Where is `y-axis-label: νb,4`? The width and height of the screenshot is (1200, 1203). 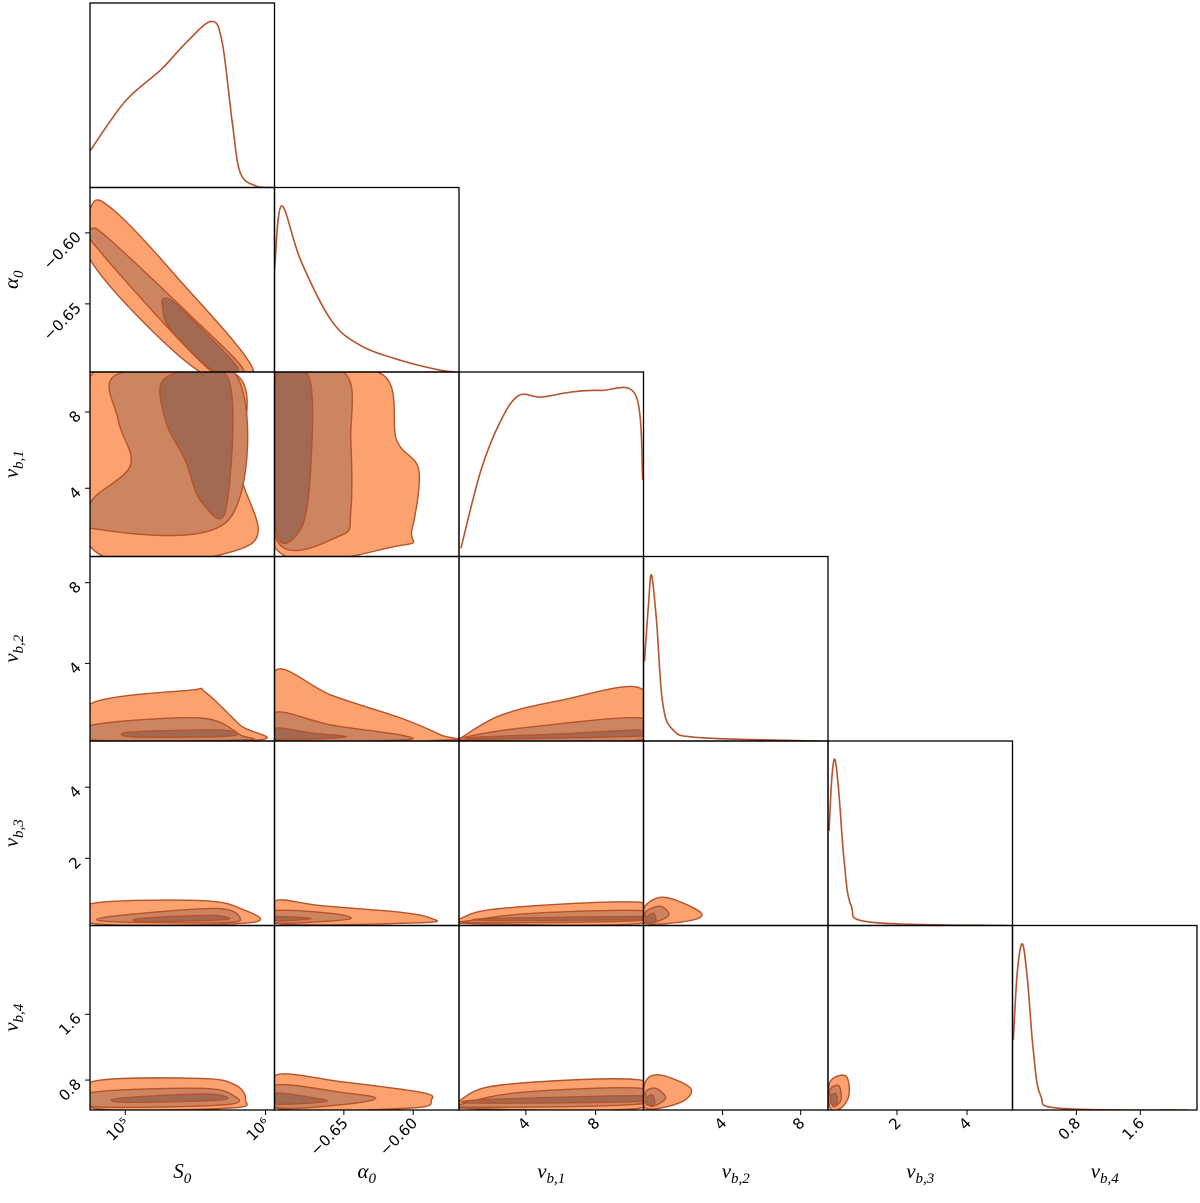
y-axis-label: νb,4 is located at coordinates (13, 1017).